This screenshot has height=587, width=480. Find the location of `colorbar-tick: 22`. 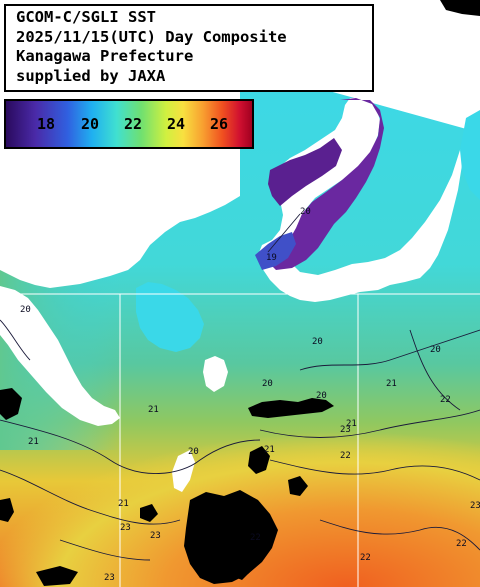

colorbar-tick: 22 is located at coordinates (133, 124).